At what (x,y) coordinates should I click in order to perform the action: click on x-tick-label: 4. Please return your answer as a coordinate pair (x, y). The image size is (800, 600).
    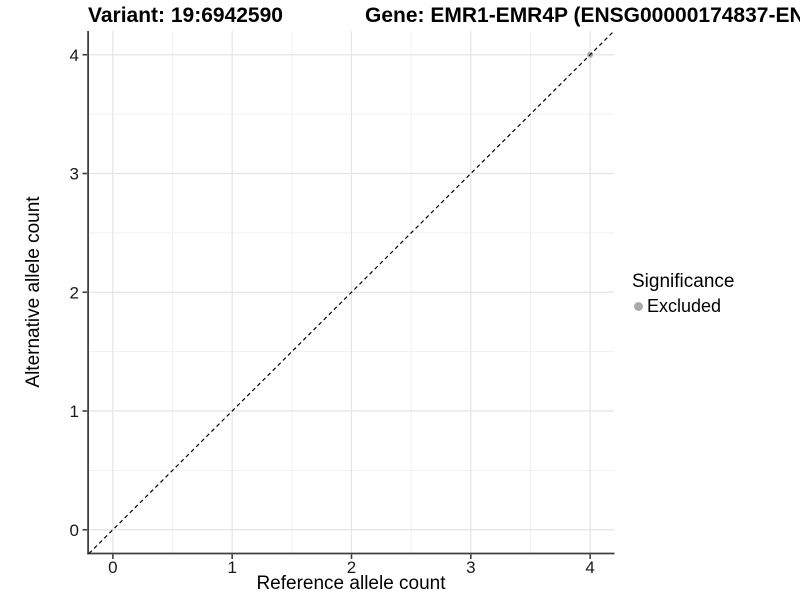
    Looking at the image, I should click on (589, 567).